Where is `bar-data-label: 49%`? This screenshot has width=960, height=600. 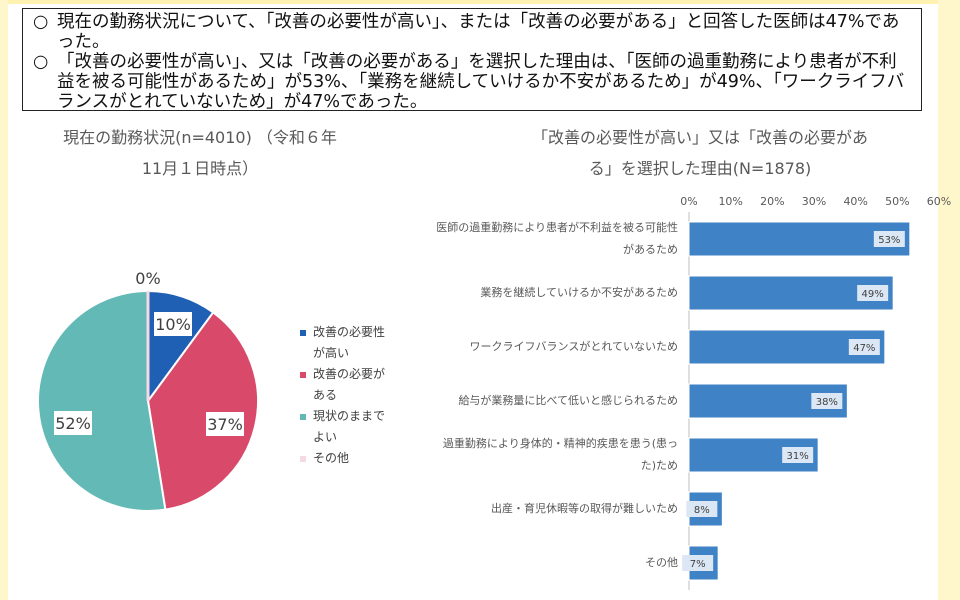
bar-data-label: 49% is located at coordinates (873, 293).